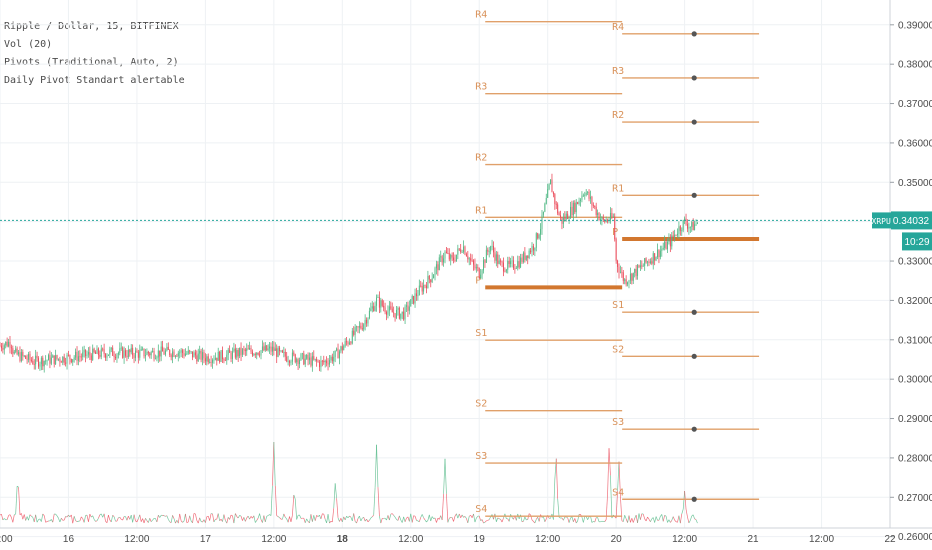 The width and height of the screenshot is (932, 550). Describe the element at coordinates (481, 87) in the screenshot. I see `pivot-label-r3: R3` at that location.